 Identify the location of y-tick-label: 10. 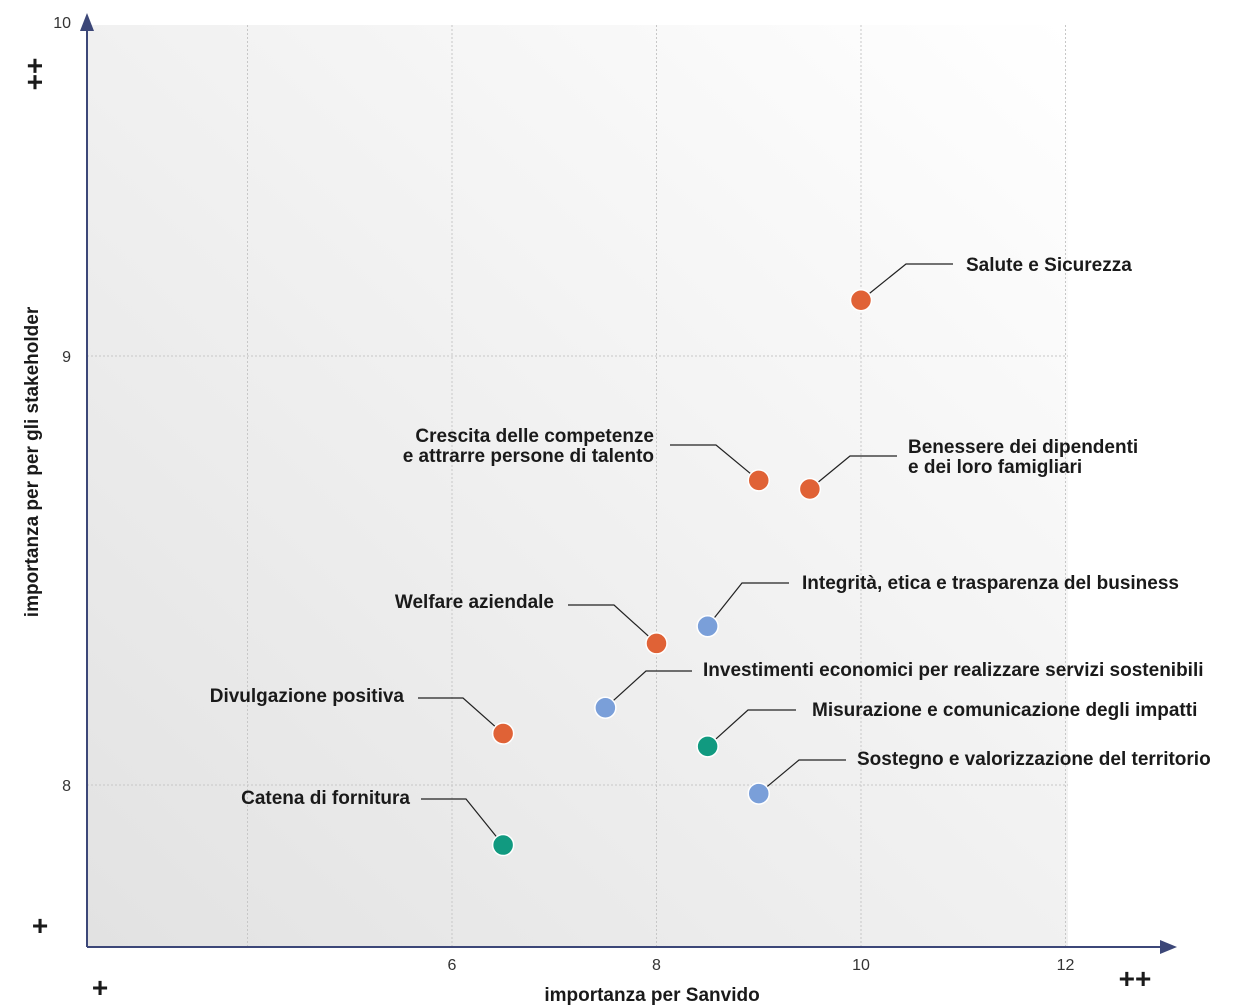
(62, 23).